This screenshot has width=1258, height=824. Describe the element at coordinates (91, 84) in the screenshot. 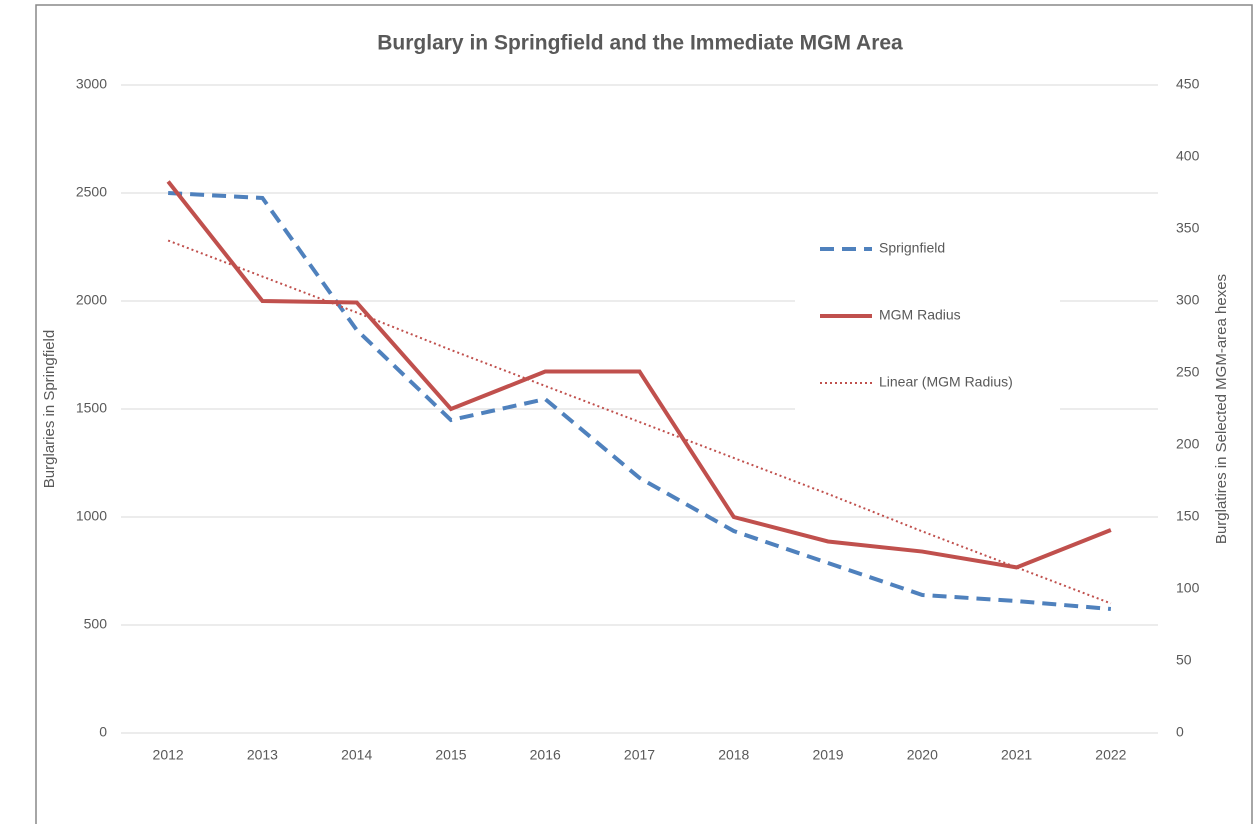

I see `y-tick-label: 3000` at that location.